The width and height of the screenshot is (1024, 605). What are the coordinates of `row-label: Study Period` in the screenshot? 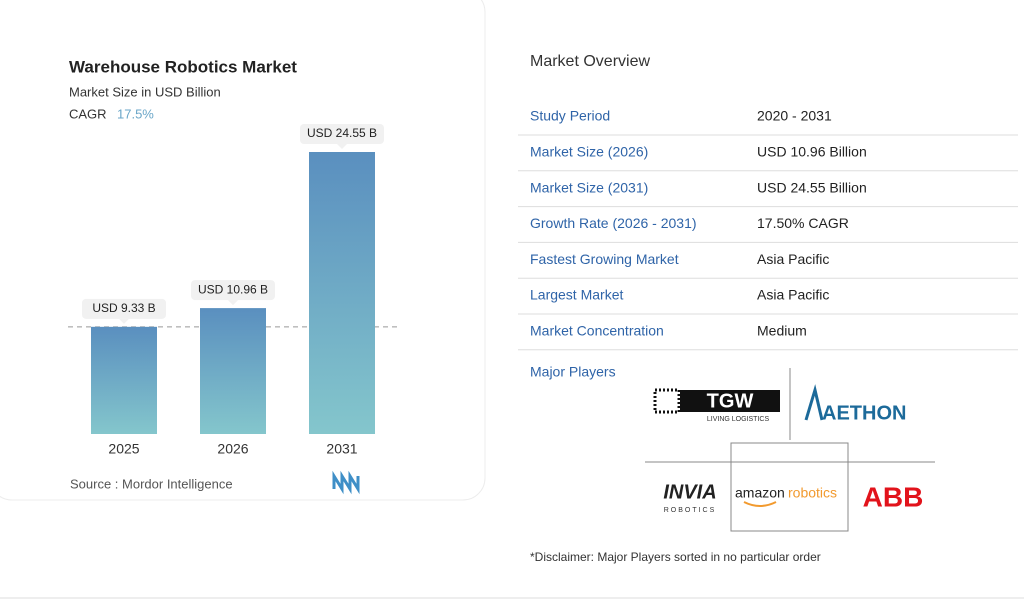 It's located at (570, 116).